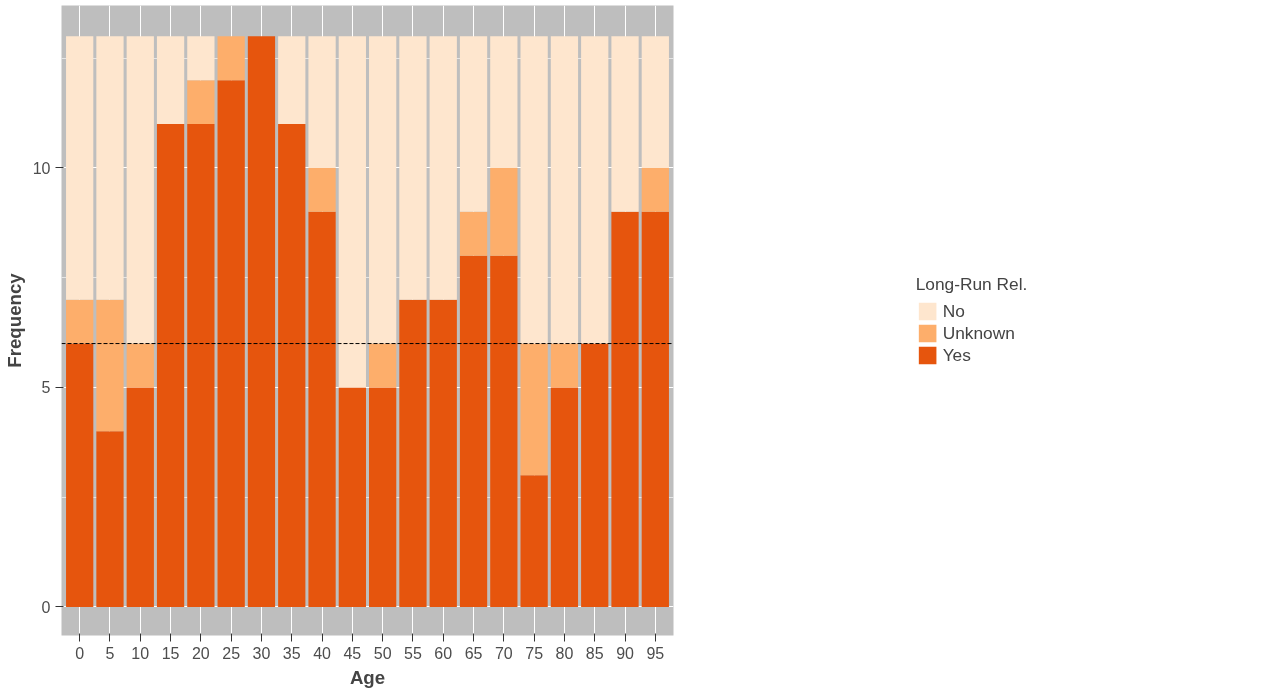 This screenshot has width=1282, height=698. I want to click on x-tick-label: 0, so click(80, 653).